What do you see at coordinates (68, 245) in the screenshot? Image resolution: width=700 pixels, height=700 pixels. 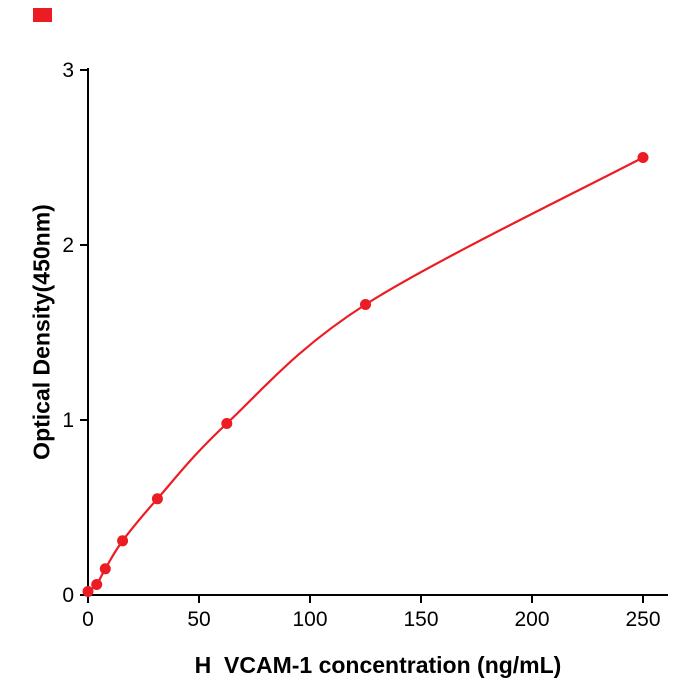 I see `y-tick-label: 2` at bounding box center [68, 245].